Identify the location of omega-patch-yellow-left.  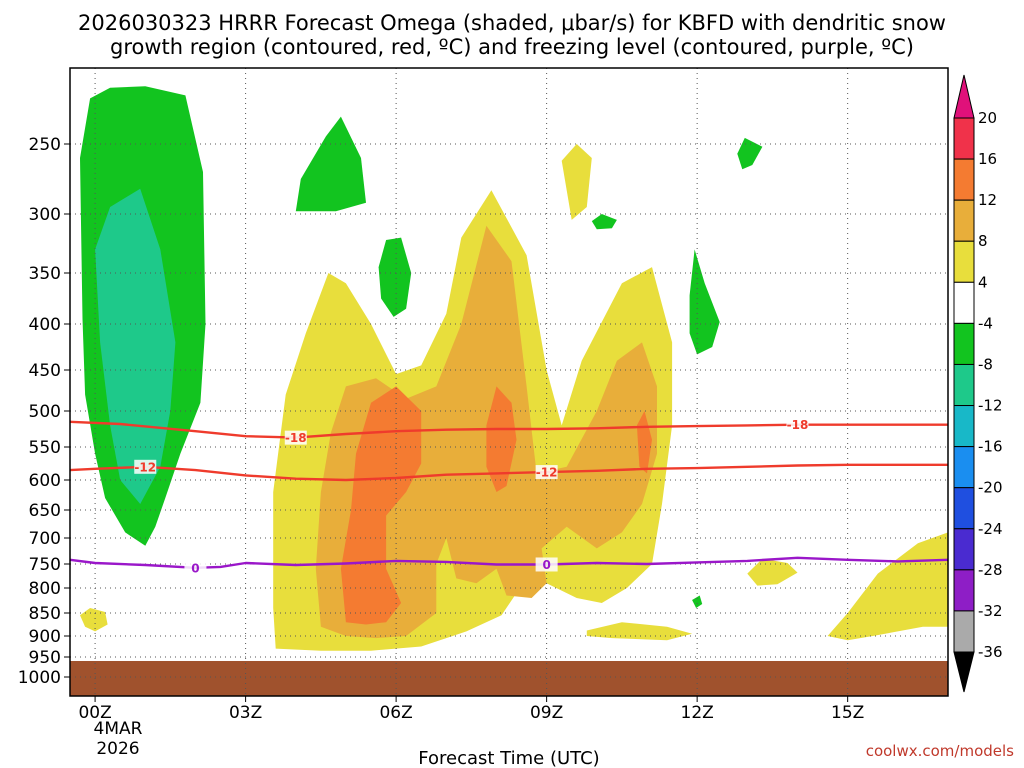
(94, 620).